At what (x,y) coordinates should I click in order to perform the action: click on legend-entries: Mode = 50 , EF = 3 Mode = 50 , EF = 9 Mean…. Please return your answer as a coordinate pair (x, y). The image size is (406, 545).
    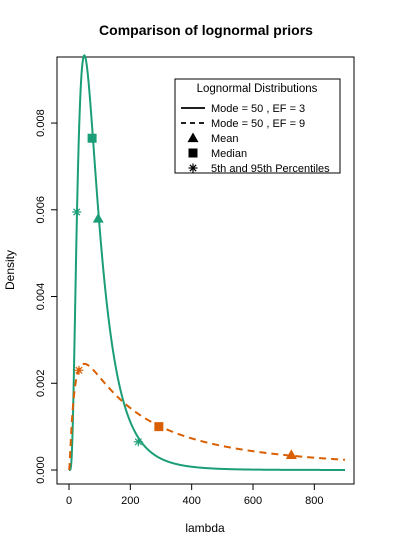
    Looking at the image, I should click on (255, 139).